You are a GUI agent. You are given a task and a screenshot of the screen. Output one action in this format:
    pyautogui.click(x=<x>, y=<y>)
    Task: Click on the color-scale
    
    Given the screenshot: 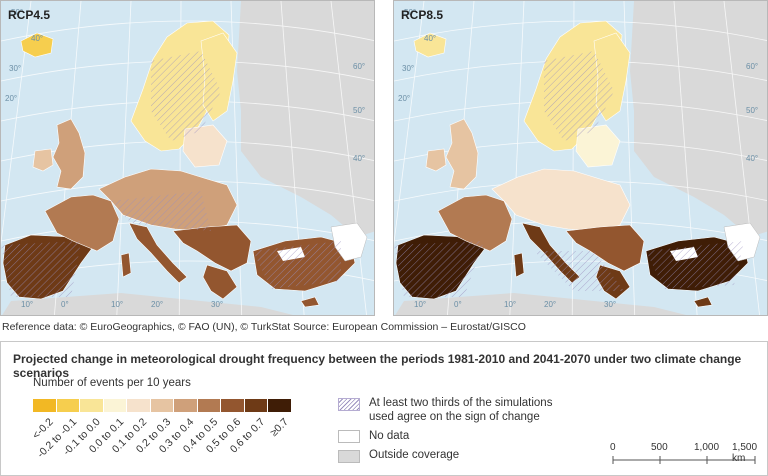 What is the action you would take?
    pyautogui.click(x=162, y=405)
    